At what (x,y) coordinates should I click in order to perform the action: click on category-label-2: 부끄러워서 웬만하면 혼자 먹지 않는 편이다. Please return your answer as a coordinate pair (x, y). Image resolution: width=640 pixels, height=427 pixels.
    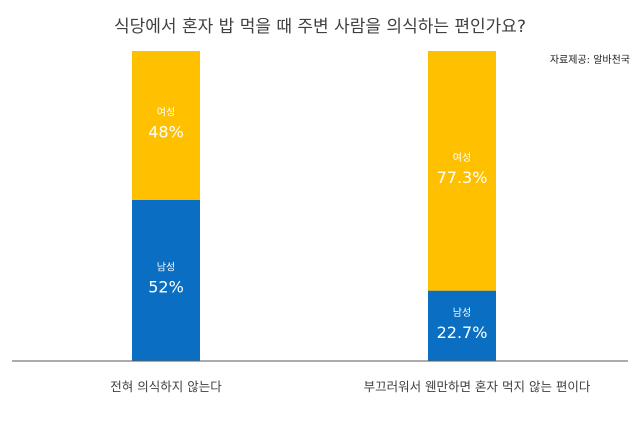
    Looking at the image, I should click on (477, 386).